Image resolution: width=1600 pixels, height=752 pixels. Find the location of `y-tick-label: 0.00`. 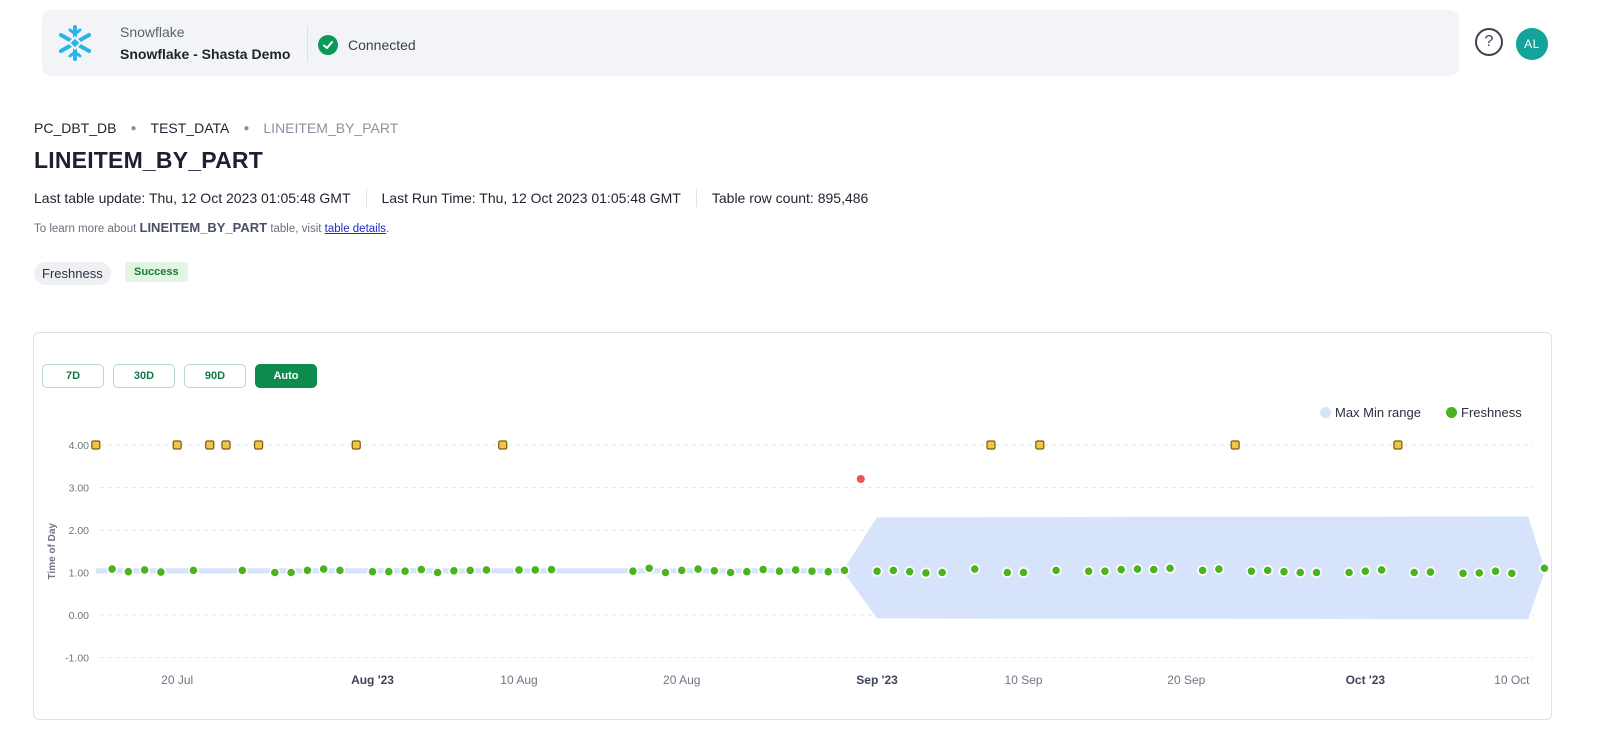

y-tick-label: 0.00 is located at coordinates (79, 616).